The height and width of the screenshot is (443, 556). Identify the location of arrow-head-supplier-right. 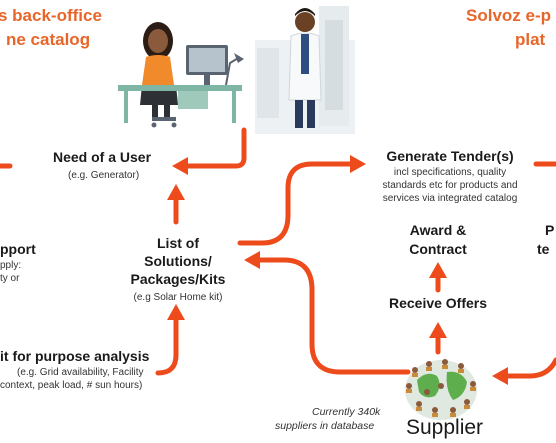
(500, 376).